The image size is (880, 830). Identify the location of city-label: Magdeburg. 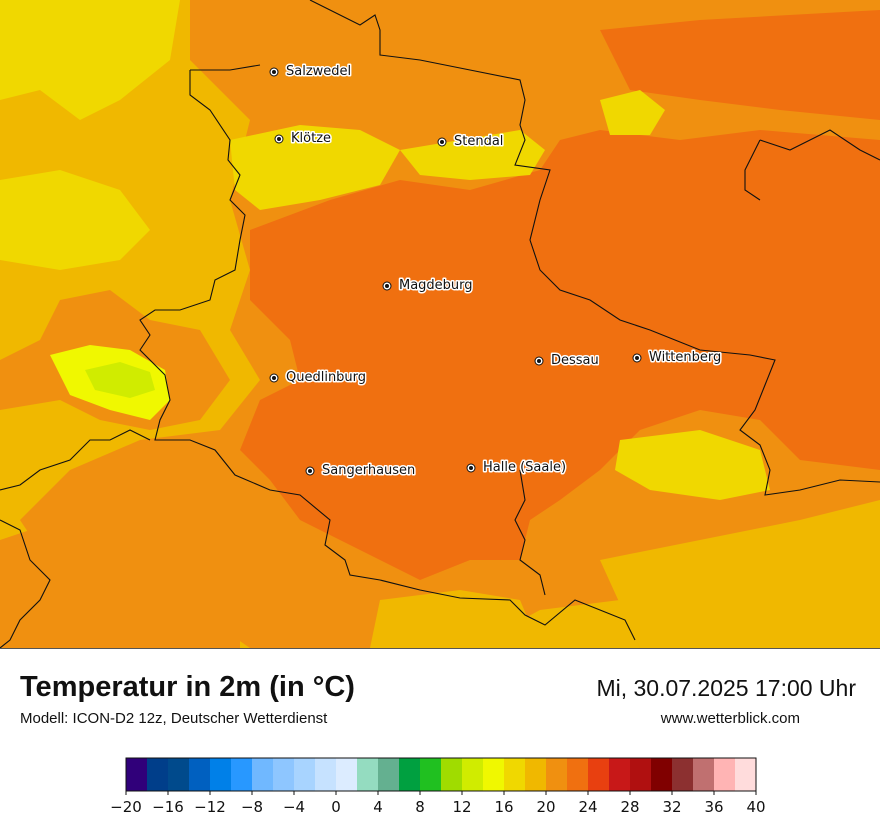
(436, 285).